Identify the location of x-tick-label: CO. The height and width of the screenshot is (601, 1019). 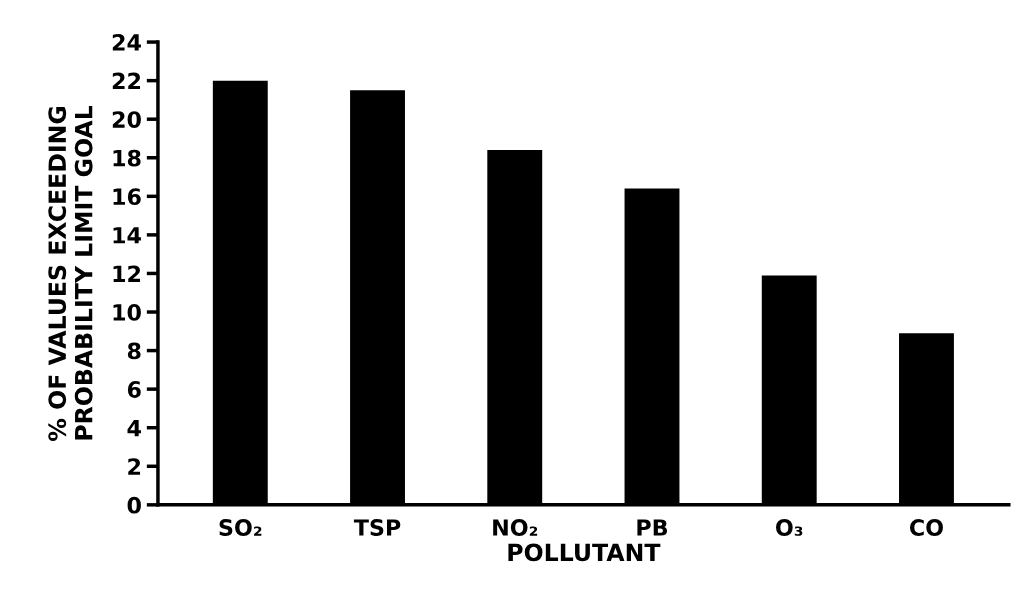
(926, 527).